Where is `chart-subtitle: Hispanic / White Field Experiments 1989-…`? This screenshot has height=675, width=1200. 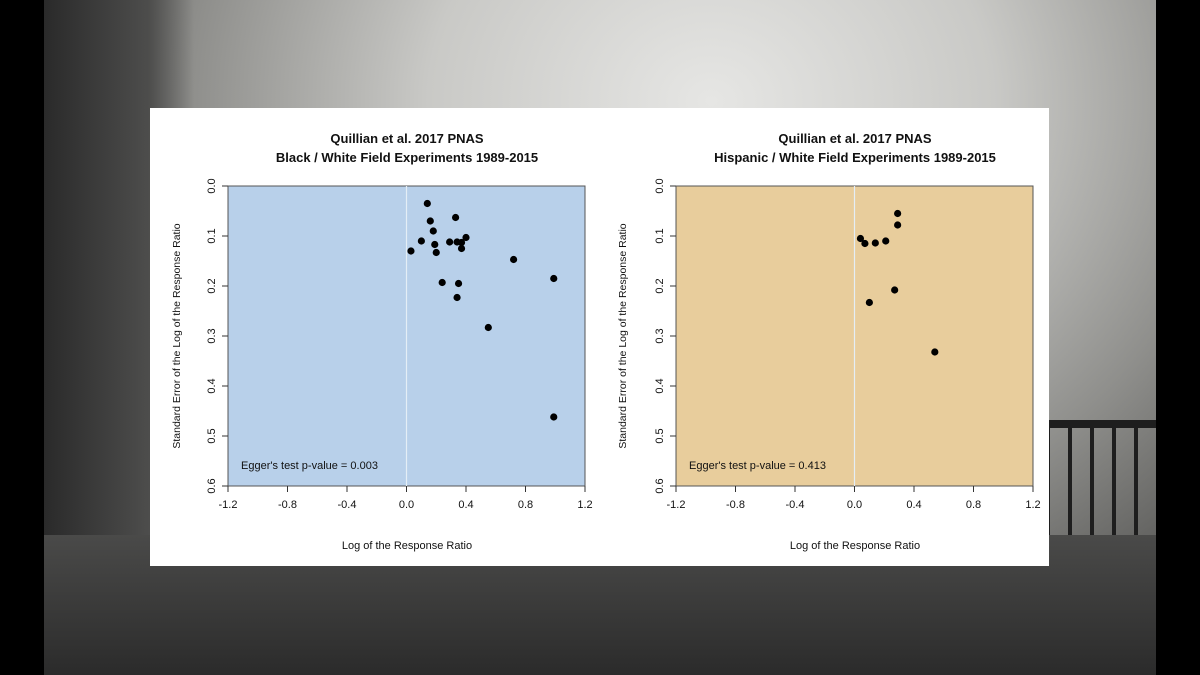 chart-subtitle: Hispanic / White Field Experiments 1989-… is located at coordinates (855, 157).